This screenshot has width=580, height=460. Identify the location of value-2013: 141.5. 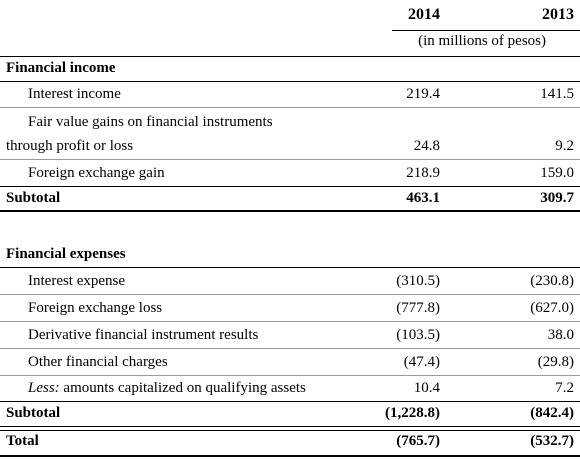
(557, 94).